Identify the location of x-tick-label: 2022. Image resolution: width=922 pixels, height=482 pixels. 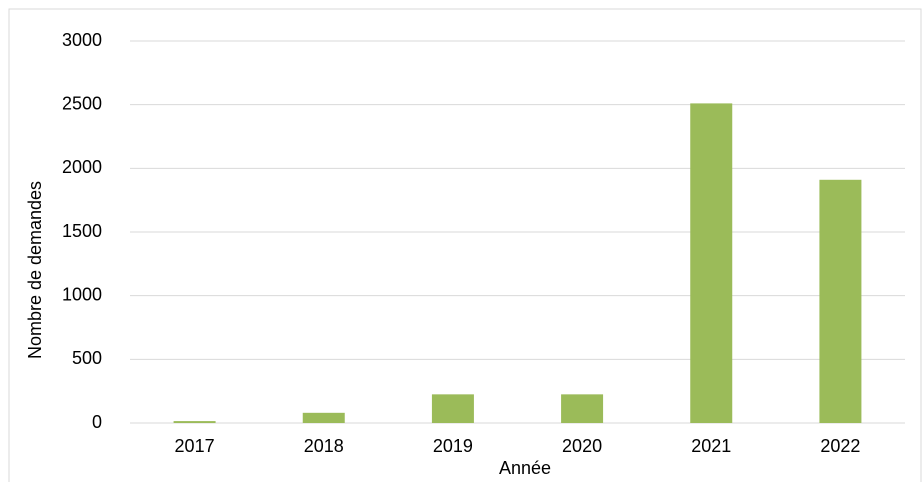
(840, 446).